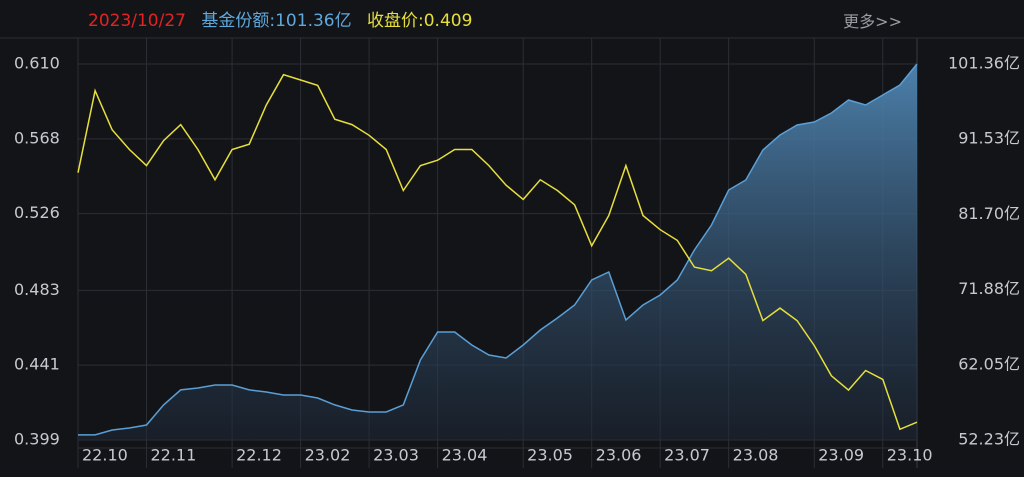 The width and height of the screenshot is (1024, 477). What do you see at coordinates (989, 288) in the screenshot?
I see `y2-tick-label: 71.88亿` at bounding box center [989, 288].